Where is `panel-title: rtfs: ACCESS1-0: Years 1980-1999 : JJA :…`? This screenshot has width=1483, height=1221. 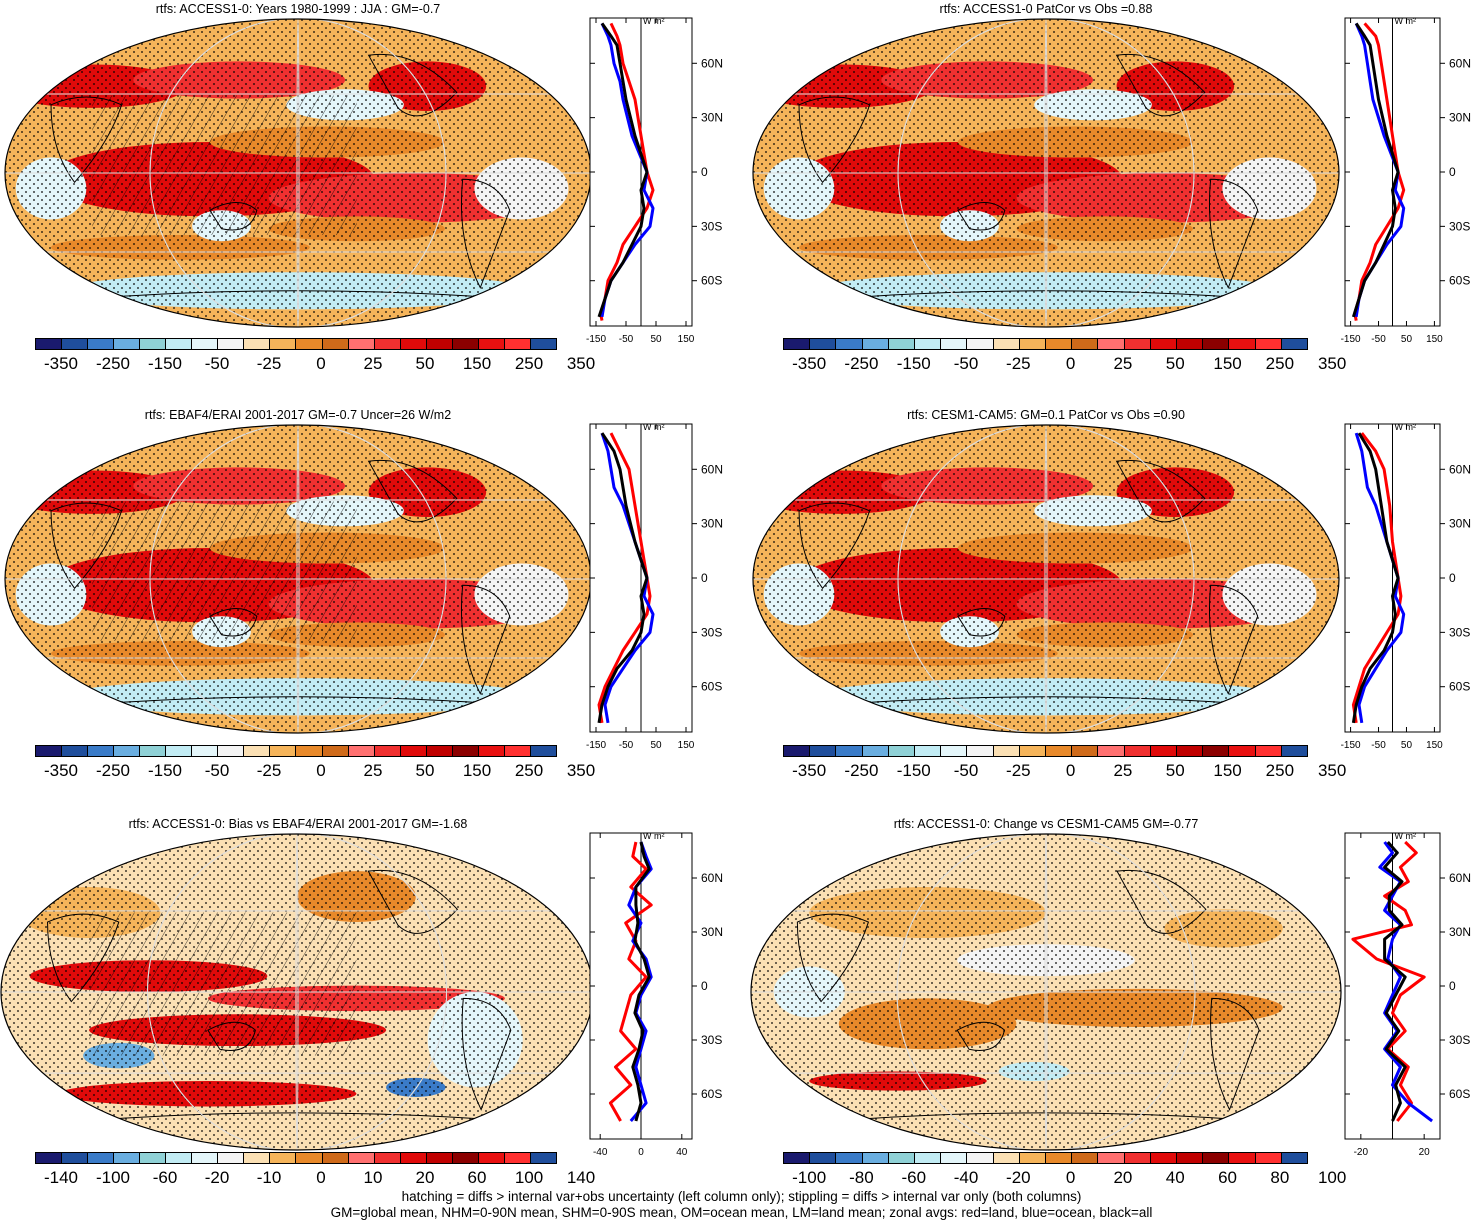 panel-title: rtfs: ACCESS1-0: Years 1980-1999 : JJA :… is located at coordinates (298, 9).